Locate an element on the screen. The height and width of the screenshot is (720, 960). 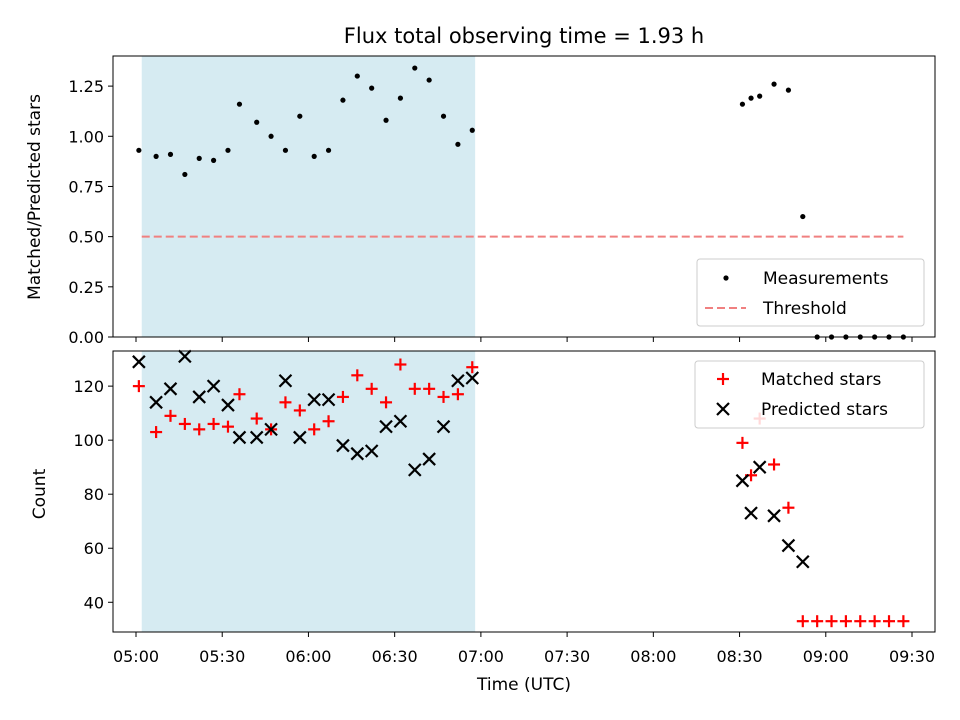
observing-window-span is located at coordinates (308, 196).